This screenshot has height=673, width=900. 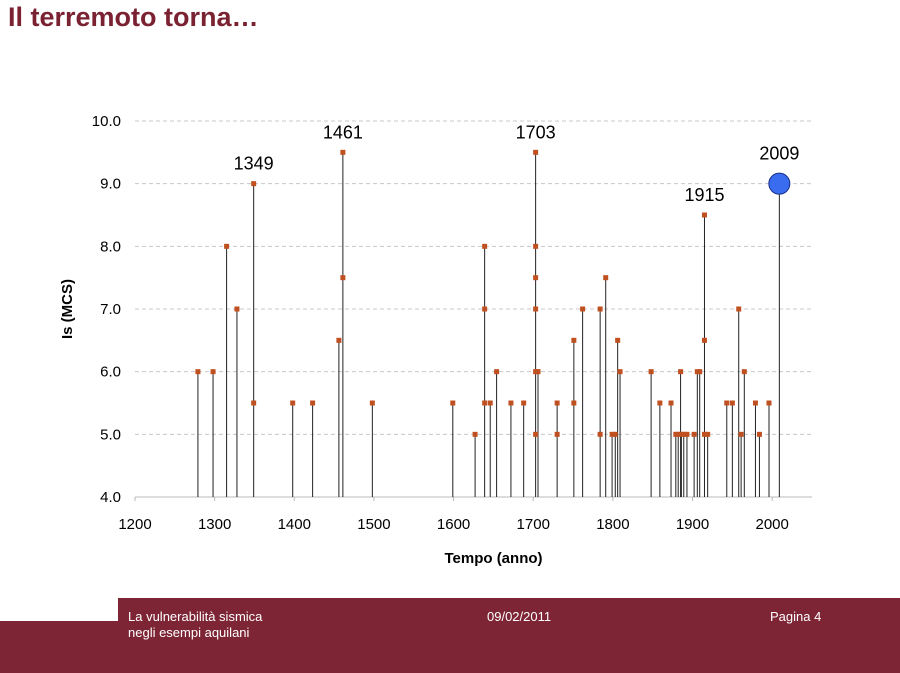 I want to click on footer-date: 09/02/2011, so click(x=519, y=616).